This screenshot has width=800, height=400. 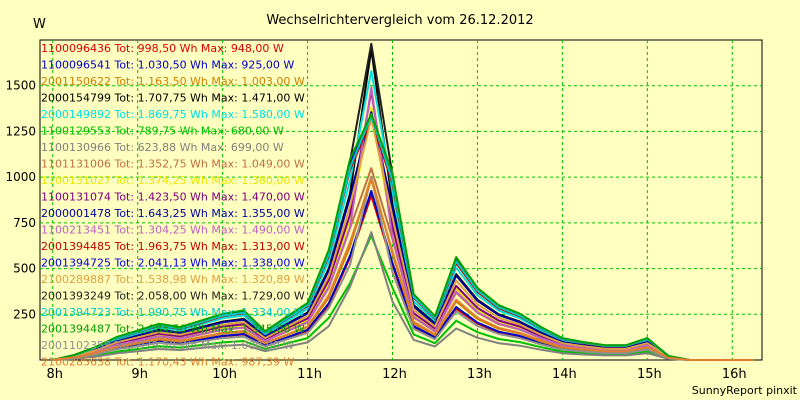 I want to click on y-tick-label: 1250, so click(x=20, y=131).